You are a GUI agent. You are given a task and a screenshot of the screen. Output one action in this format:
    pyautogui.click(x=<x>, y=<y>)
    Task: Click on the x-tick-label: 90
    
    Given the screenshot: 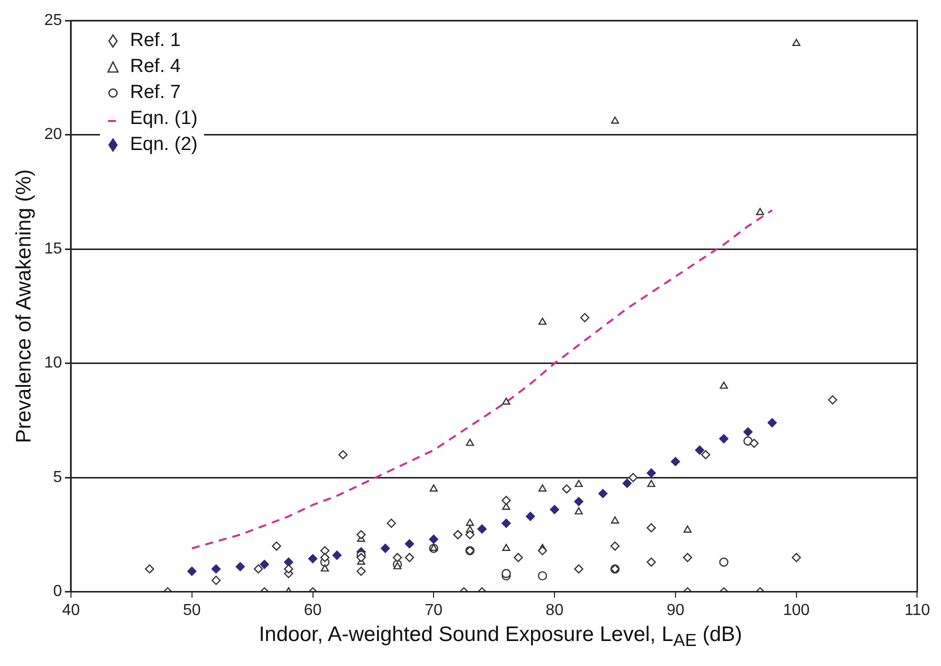 What is the action you would take?
    pyautogui.click(x=675, y=610)
    